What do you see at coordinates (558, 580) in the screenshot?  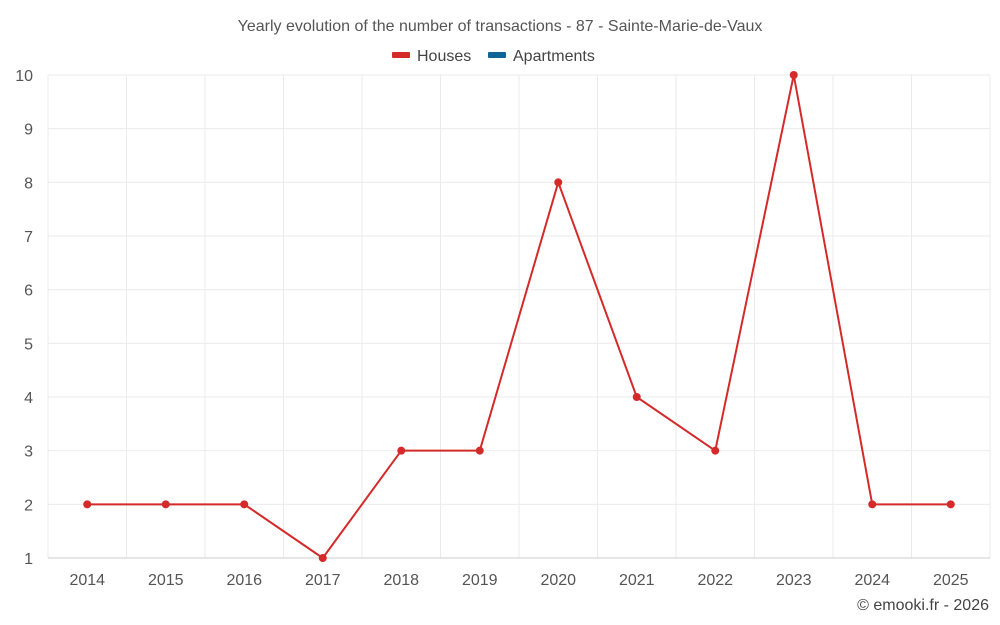 I see `x-tick-label-2020: 2020` at bounding box center [558, 580].